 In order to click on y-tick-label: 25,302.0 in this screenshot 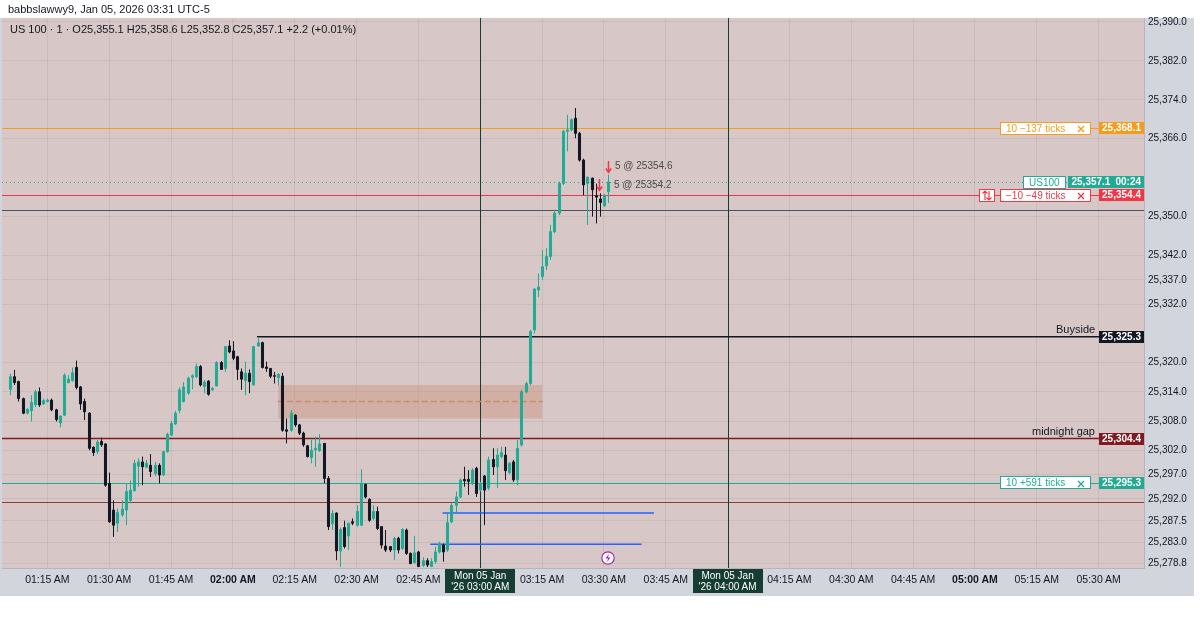, I will do `click(1168, 449)`.